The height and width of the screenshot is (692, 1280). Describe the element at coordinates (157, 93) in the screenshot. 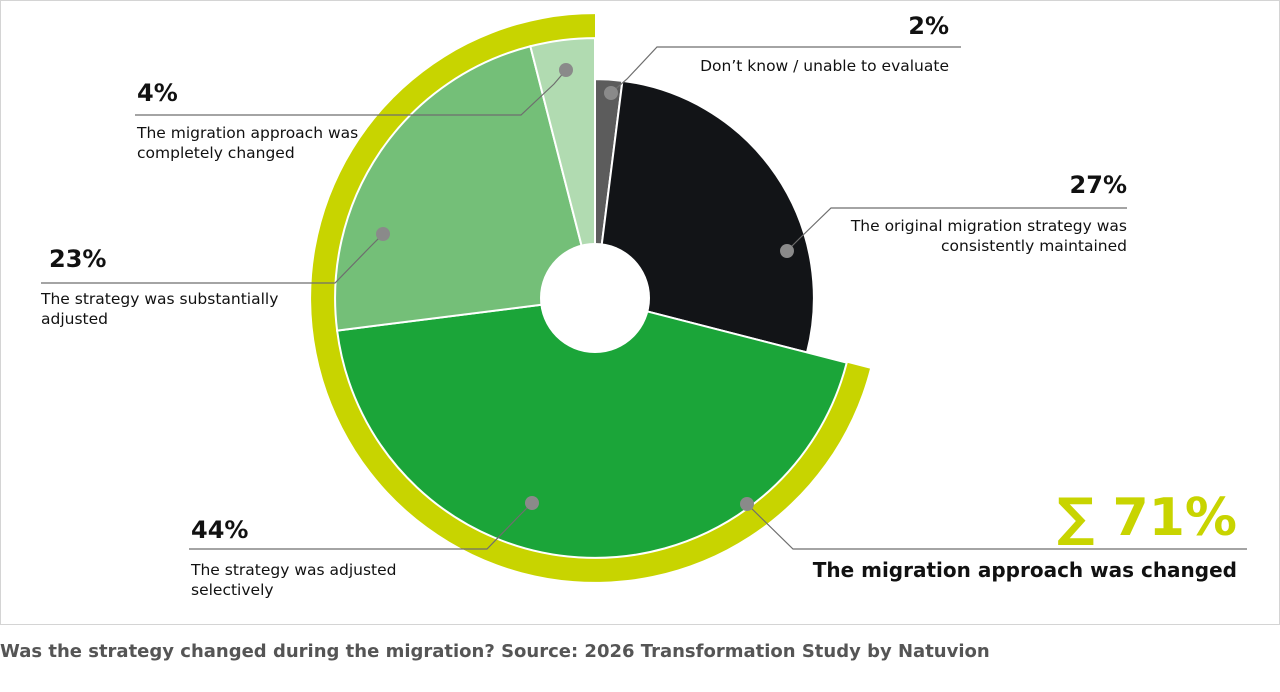

I see `slice-percent-label: 4%` at that location.